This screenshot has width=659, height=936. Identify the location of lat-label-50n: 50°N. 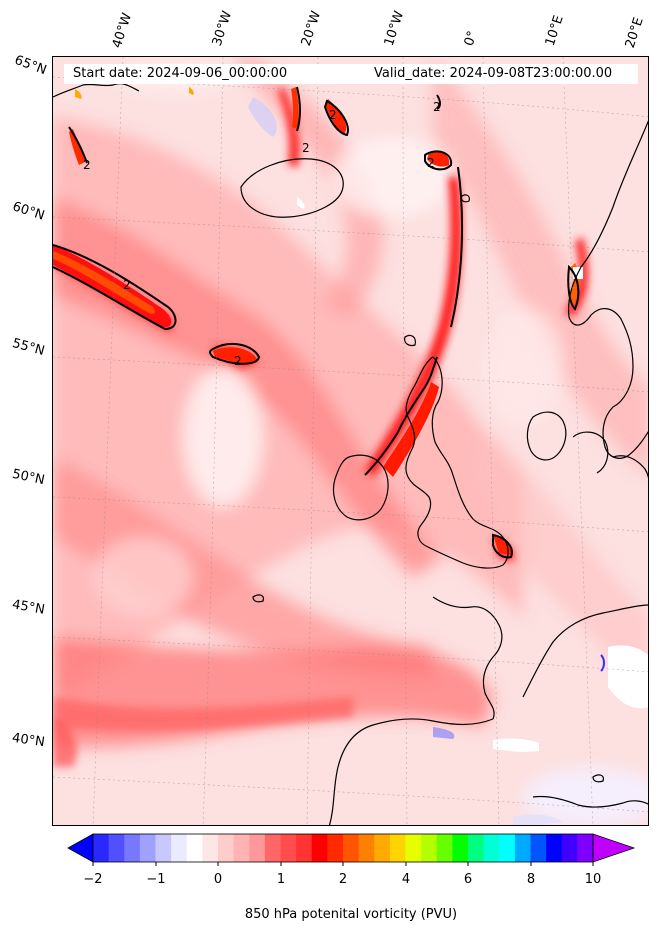
(28, 477).